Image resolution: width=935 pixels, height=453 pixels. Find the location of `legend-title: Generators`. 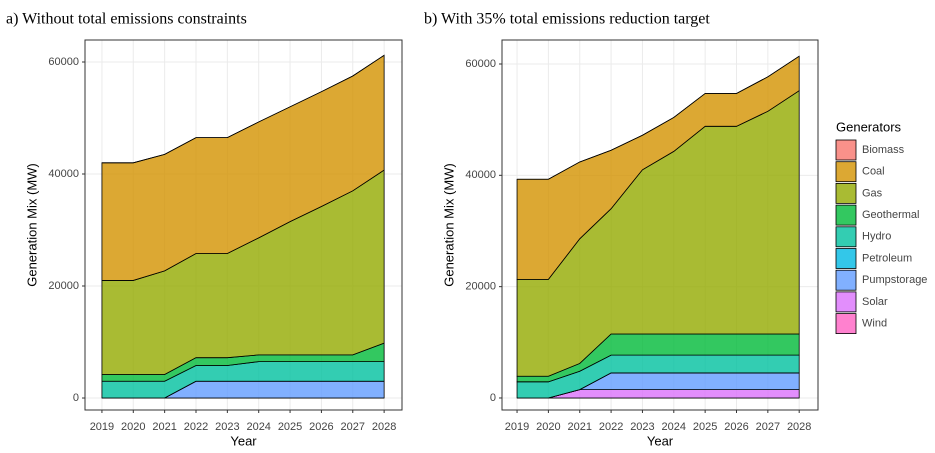

legend-title: Generators is located at coordinates (869, 126).